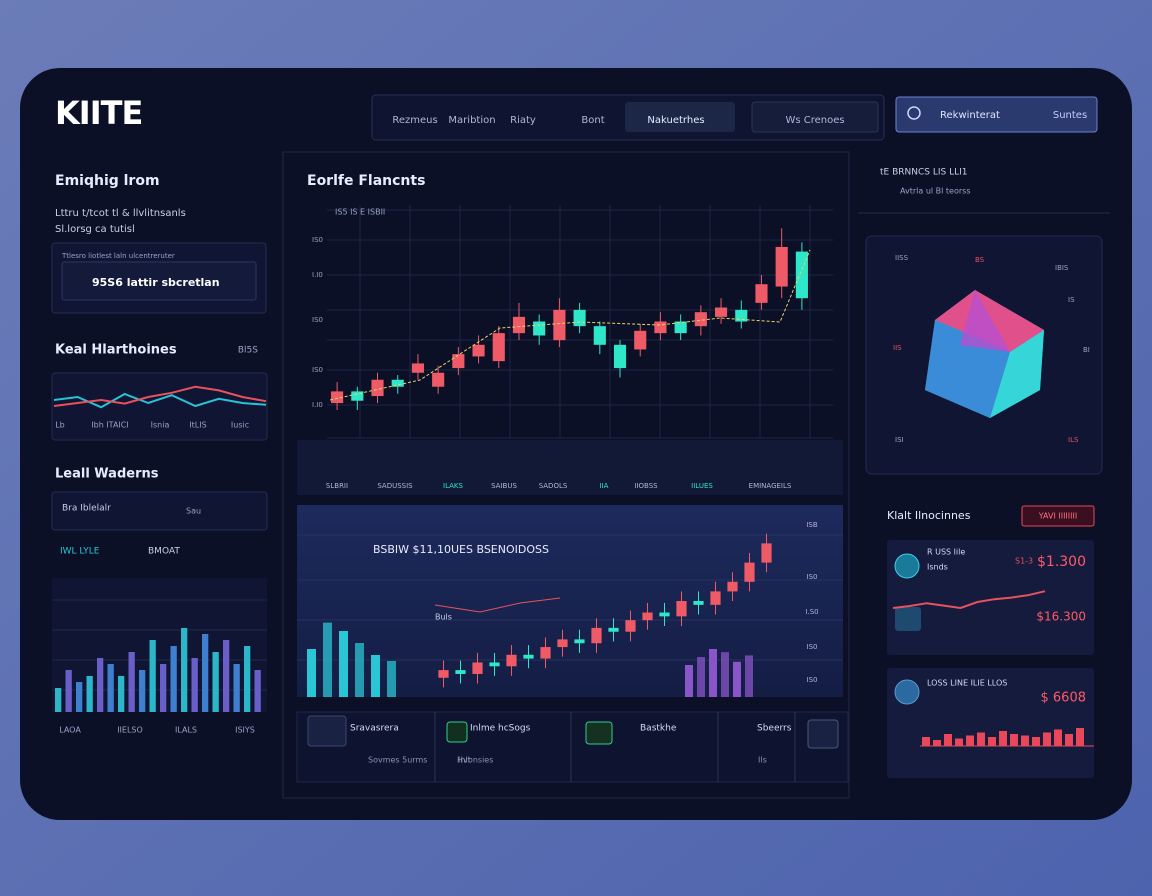  I want to click on card-title: Bastkhe, so click(658, 729).